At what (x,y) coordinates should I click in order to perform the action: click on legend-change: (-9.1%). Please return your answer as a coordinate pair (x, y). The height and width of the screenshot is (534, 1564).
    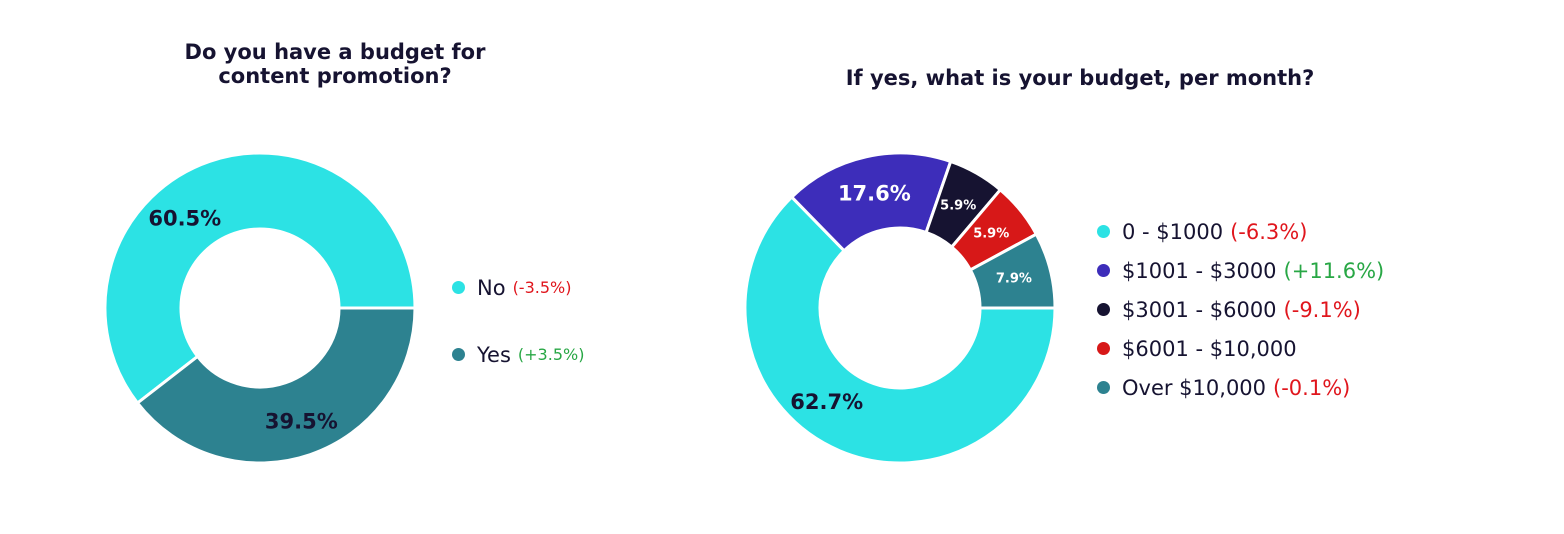
    Looking at the image, I should click on (1322, 309).